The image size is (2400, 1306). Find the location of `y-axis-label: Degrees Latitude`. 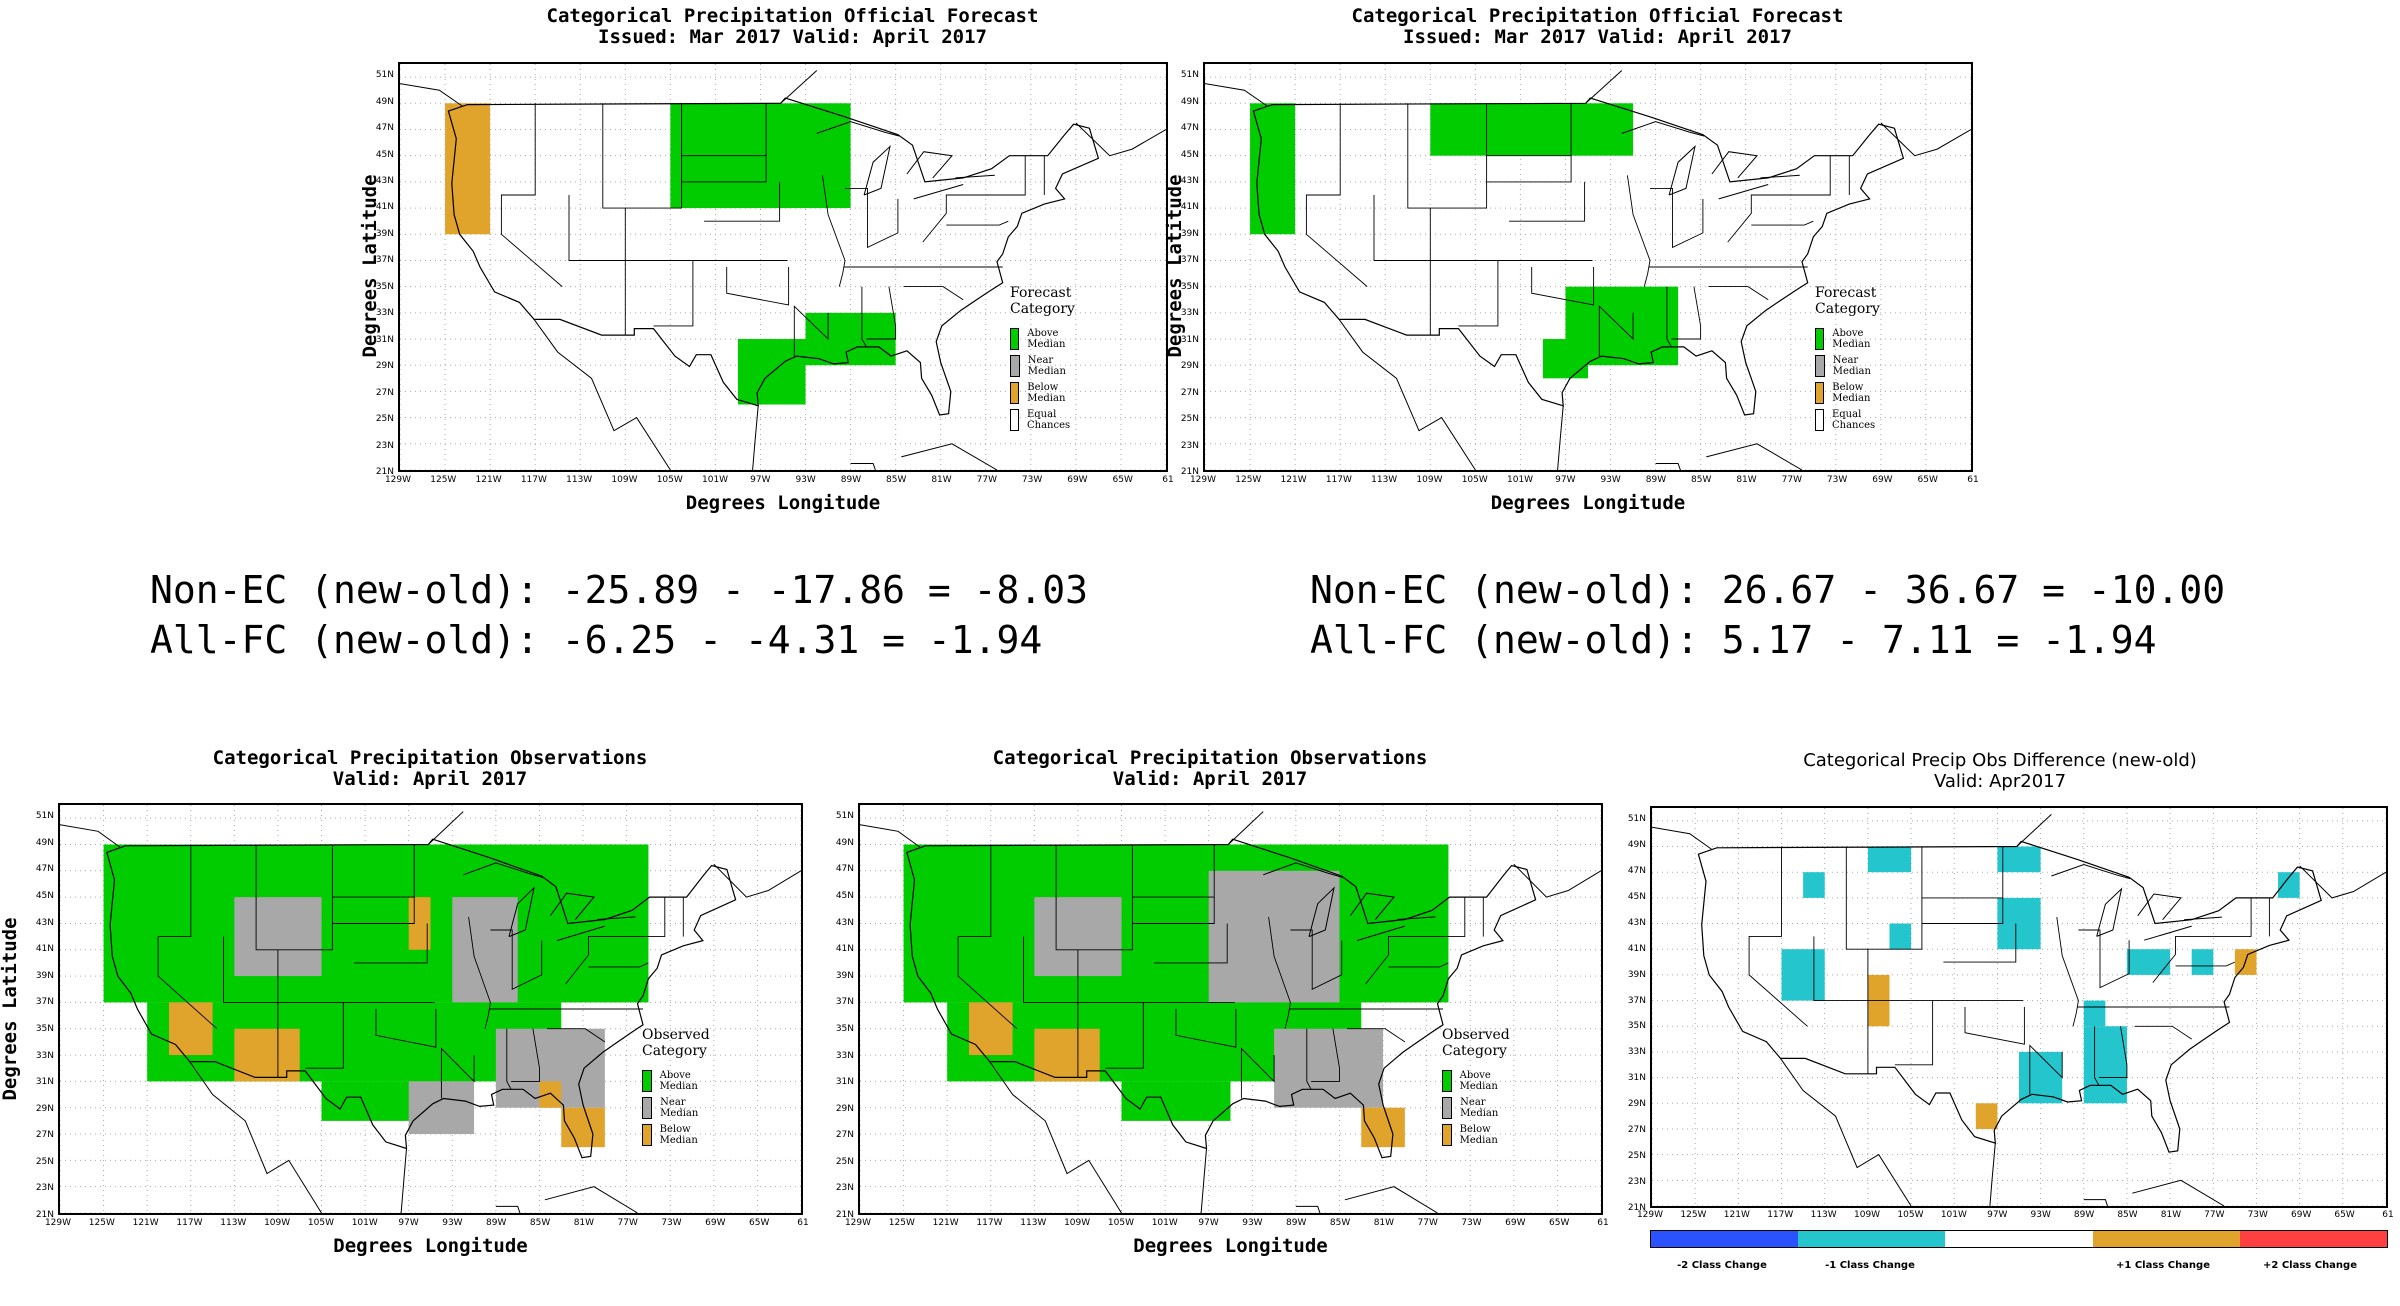

y-axis-label: Degrees Latitude is located at coordinates (1175, 266).